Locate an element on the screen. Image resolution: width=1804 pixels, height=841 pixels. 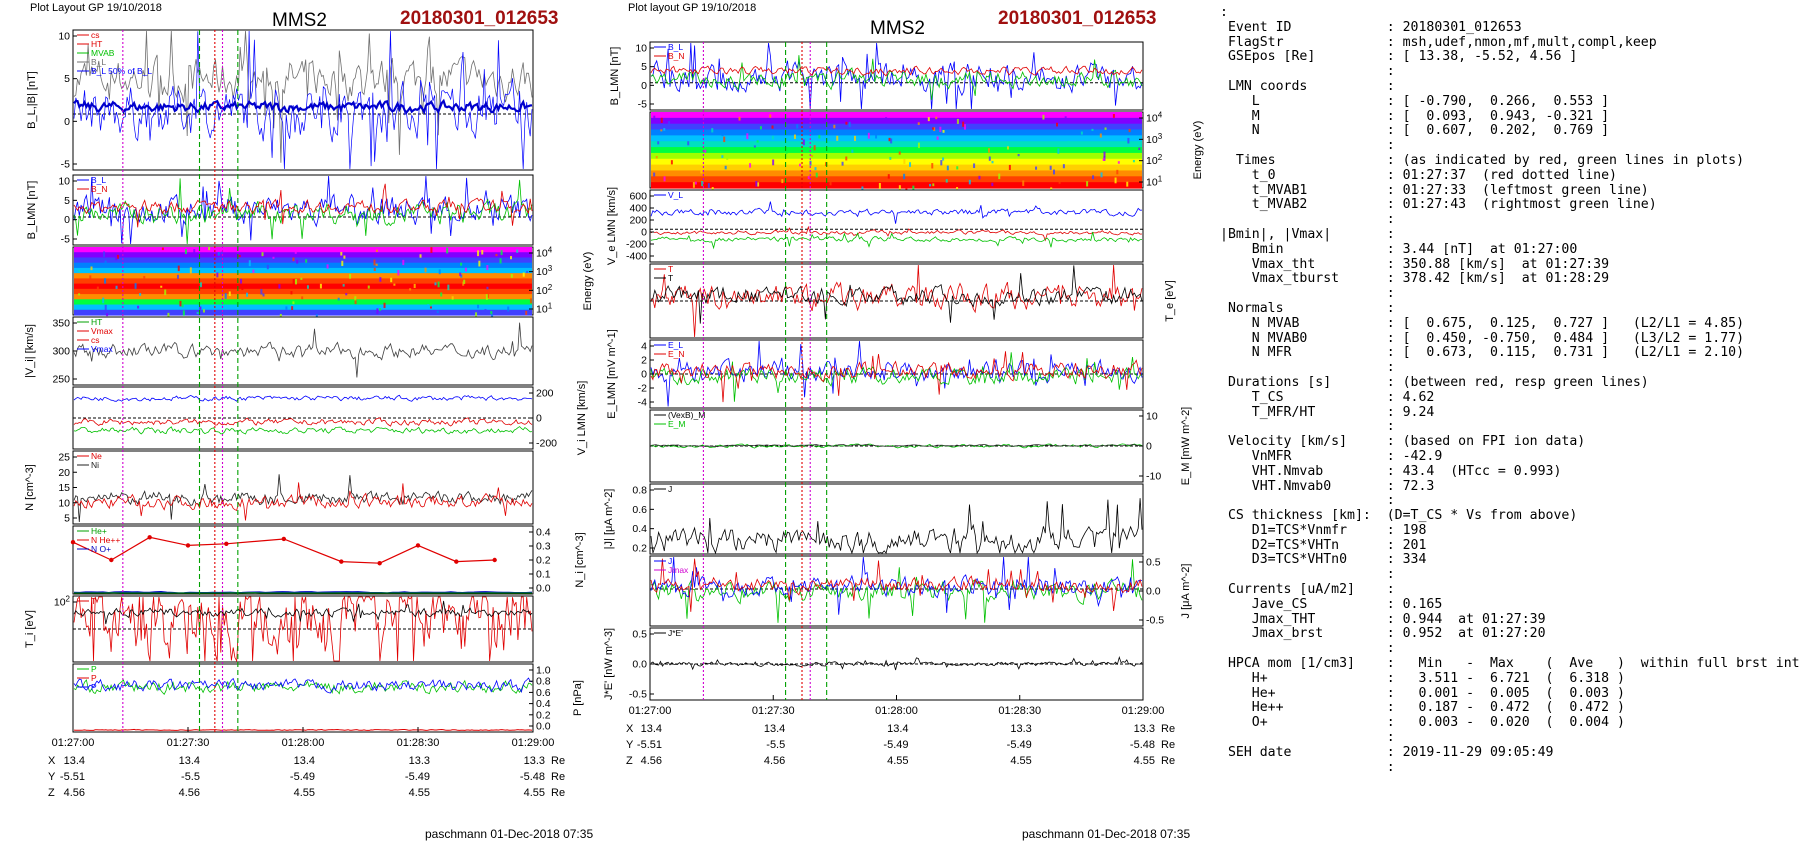
y-axis-label: N [cm^-3] is located at coordinates (30, 487).